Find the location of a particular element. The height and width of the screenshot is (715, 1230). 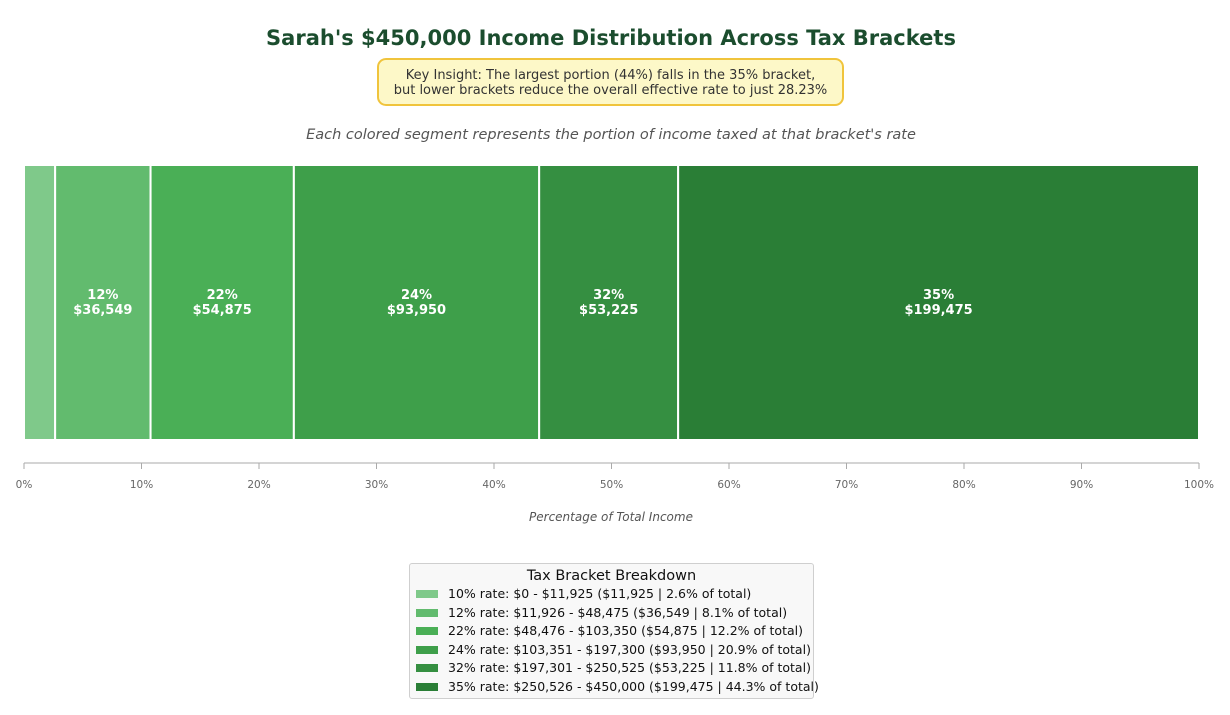

bar-label-rate: 22% is located at coordinates (222, 295).